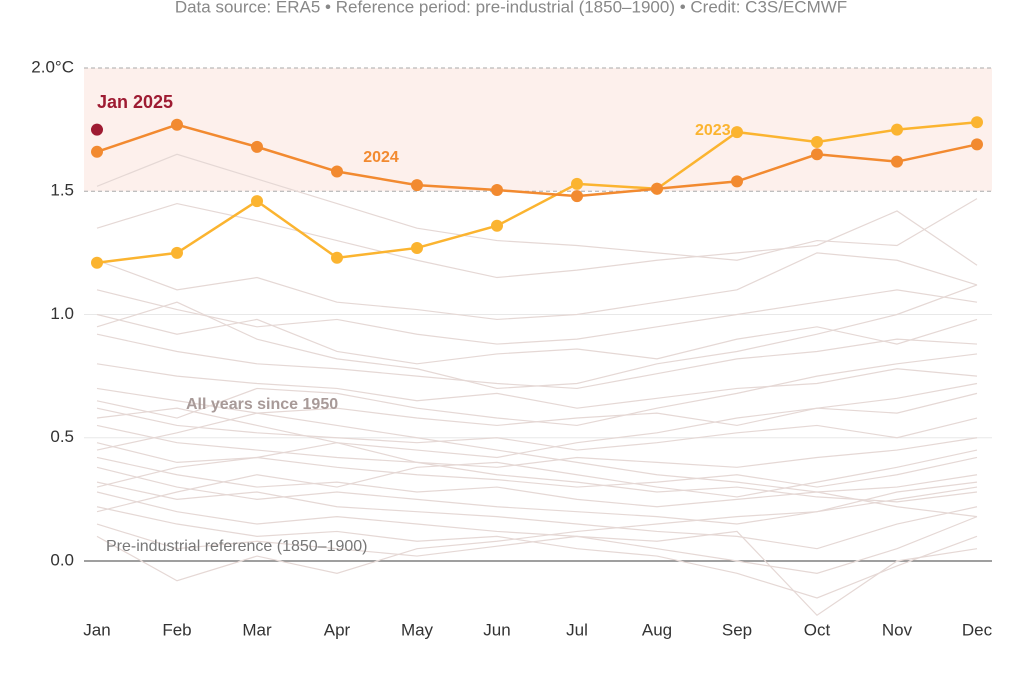 The height and width of the screenshot is (675, 1022). I want to click on background-label: All years since 1950, so click(262, 404).